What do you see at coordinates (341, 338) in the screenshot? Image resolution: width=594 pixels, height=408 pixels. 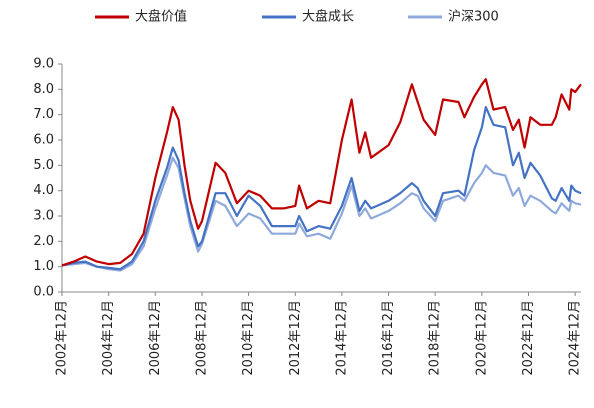 I see `x-tick-label: 2014年12月` at bounding box center [341, 338].